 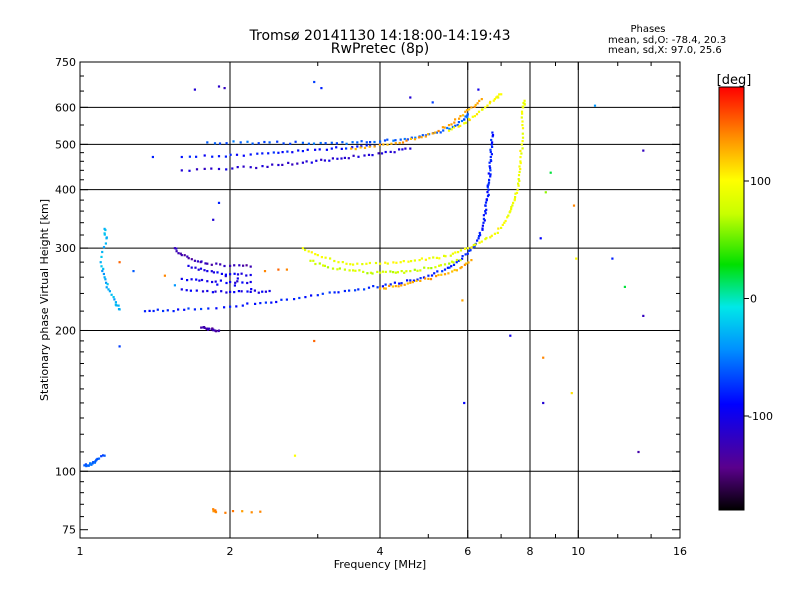 What do you see at coordinates (667, 40) in the screenshot?
I see `phase-stats-o-mode: mean, sd,O: -78.4, 20.3` at bounding box center [667, 40].